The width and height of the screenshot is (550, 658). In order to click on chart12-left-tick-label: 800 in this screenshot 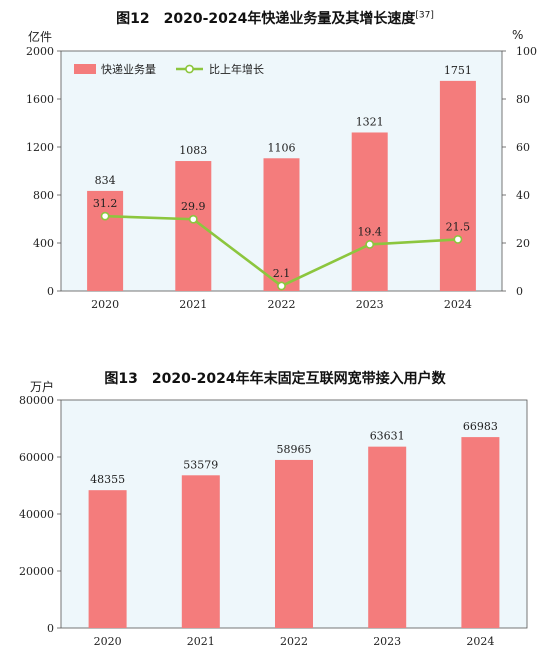, I will do `click(43, 195)`.